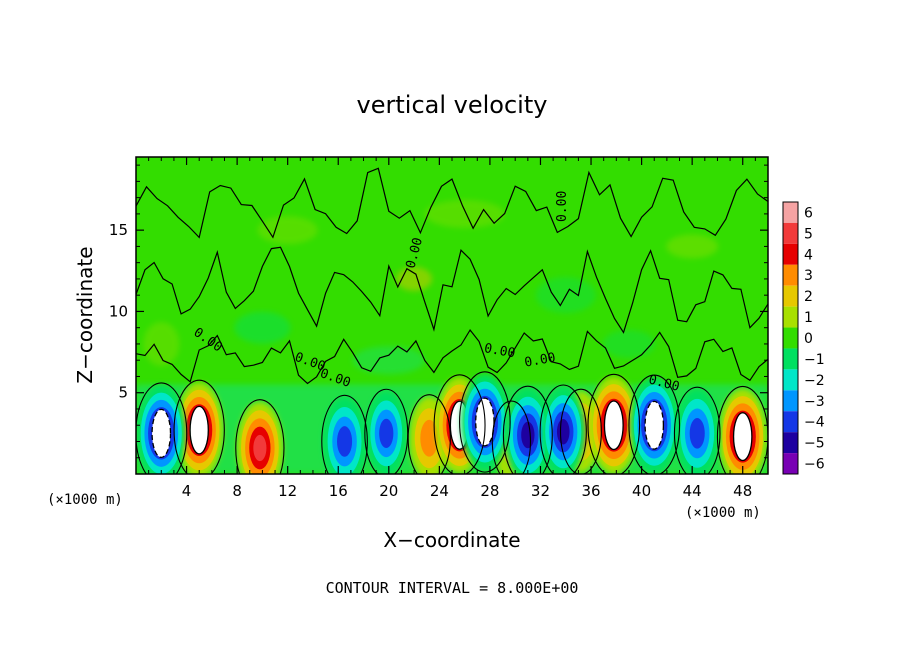 Image resolution: width=904 pixels, height=654 pixels. I want to click on x-tick-label: 40, so click(641, 491).